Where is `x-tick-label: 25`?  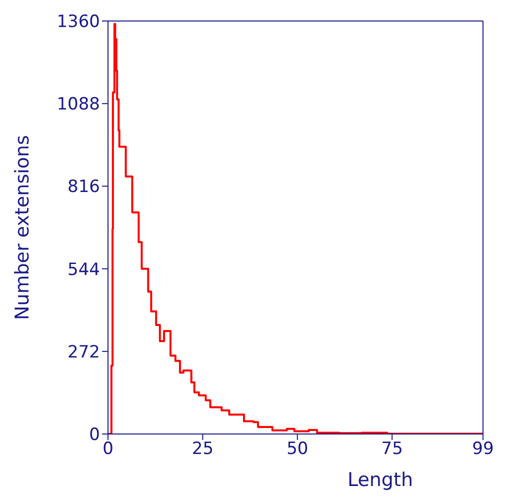
x-tick-label: 25 is located at coordinates (203, 449).